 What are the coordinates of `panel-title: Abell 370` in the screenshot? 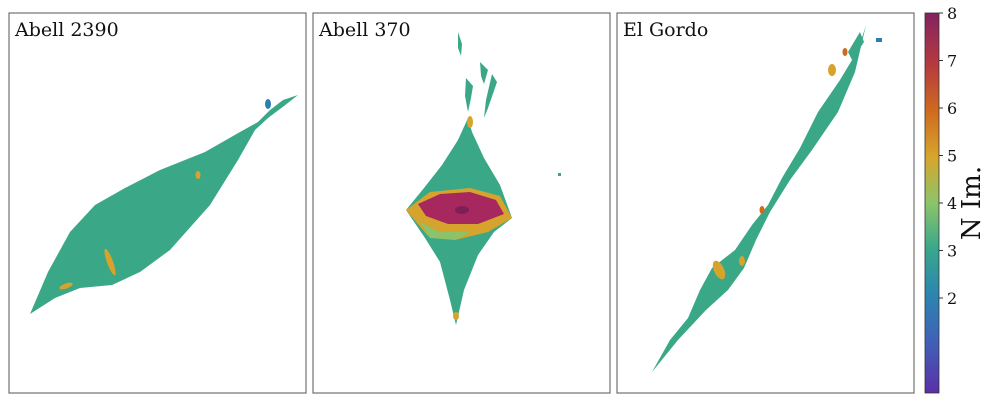 It's located at (364, 30).